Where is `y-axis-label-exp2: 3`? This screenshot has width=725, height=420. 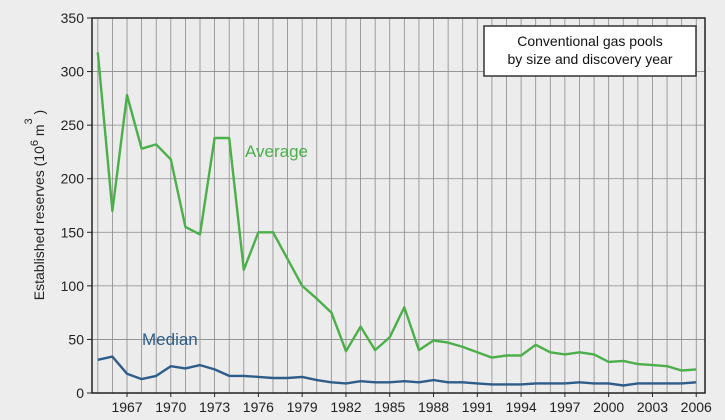
y-axis-label-exp2: 3 is located at coordinates (29, 121).